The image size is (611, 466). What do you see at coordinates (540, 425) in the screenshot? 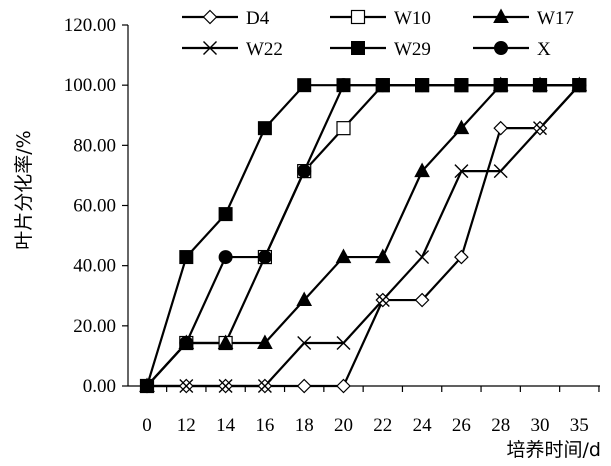
I see `x-tick-label: 30` at bounding box center [540, 425].